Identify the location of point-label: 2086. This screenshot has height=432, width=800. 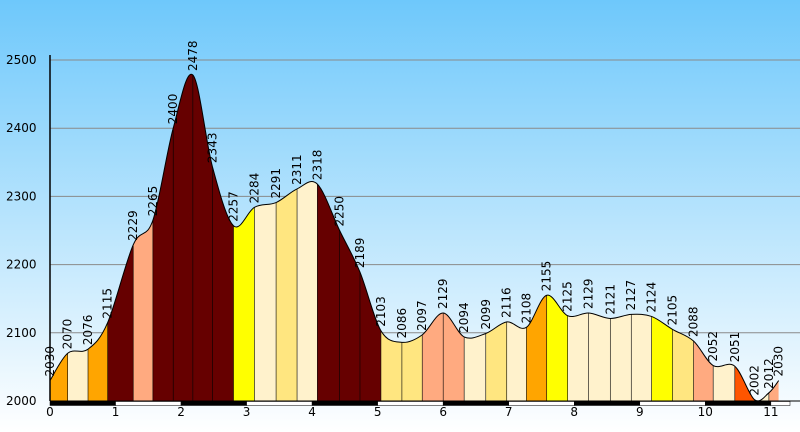
(402, 323).